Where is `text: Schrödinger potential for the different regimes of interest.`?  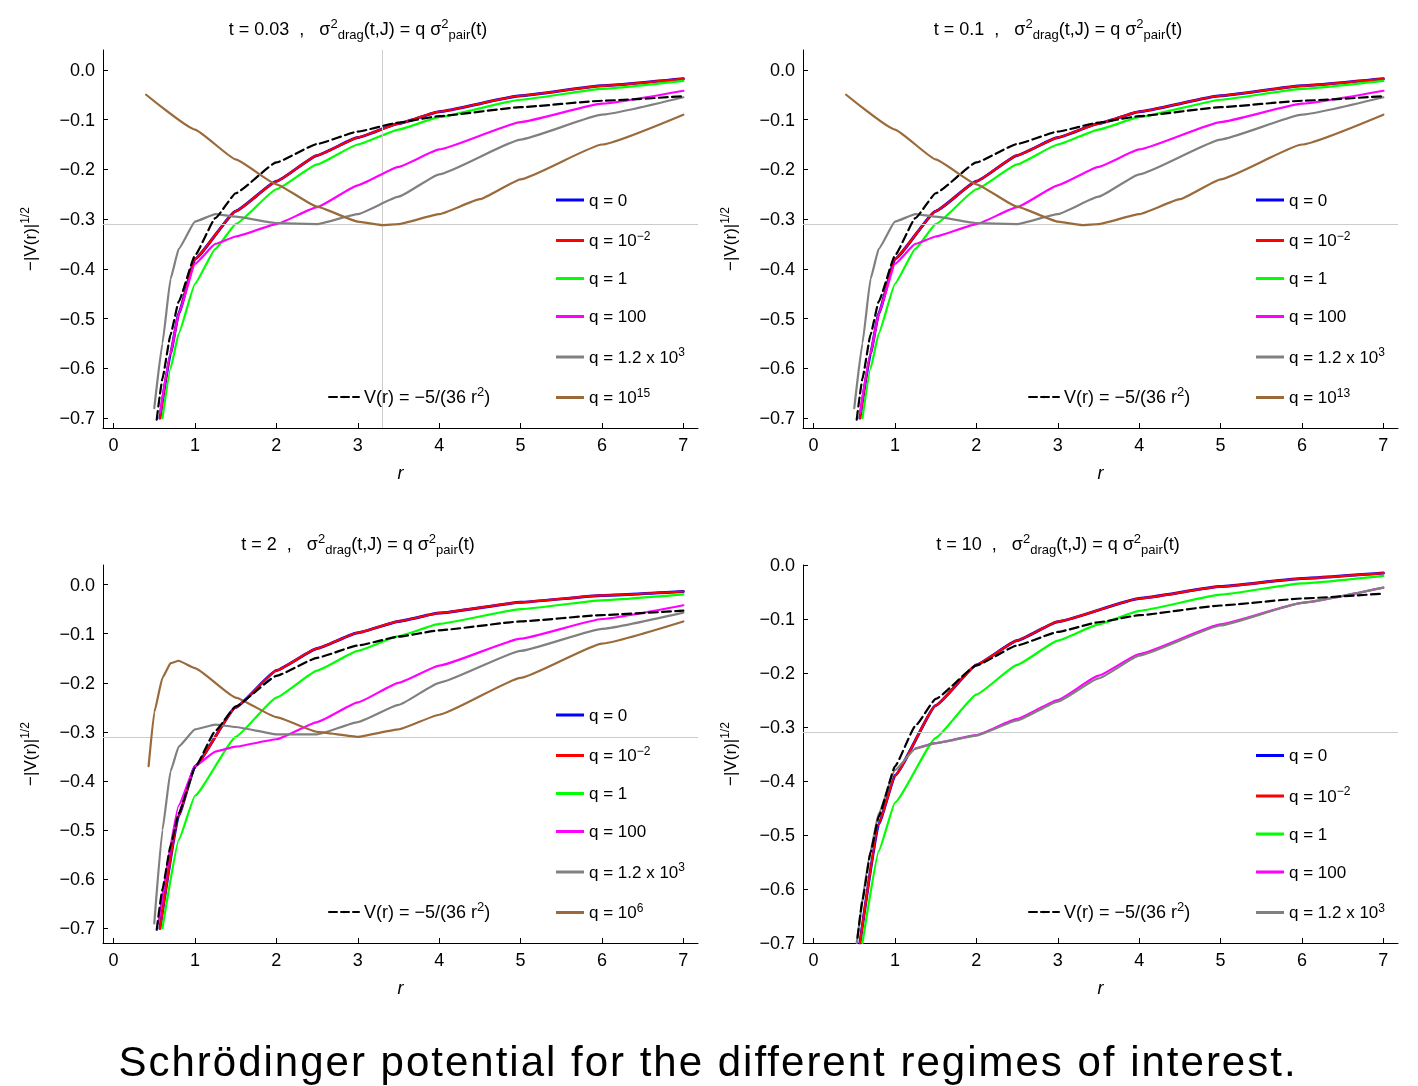 text: Schrödinger potential for the different regimes of interest. is located at coordinates (708, 1062).